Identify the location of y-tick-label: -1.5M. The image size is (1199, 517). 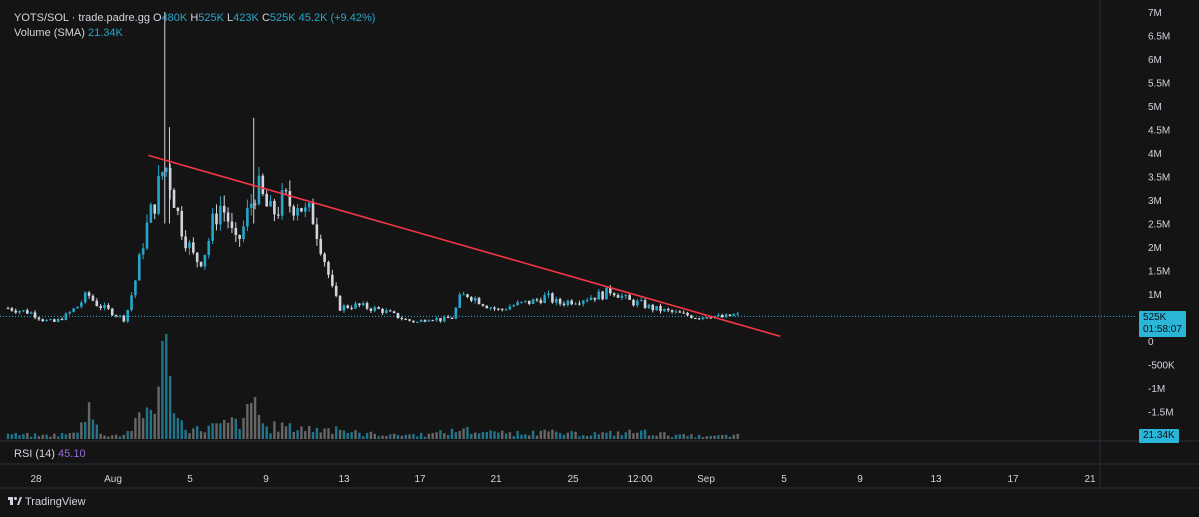
(1161, 413).